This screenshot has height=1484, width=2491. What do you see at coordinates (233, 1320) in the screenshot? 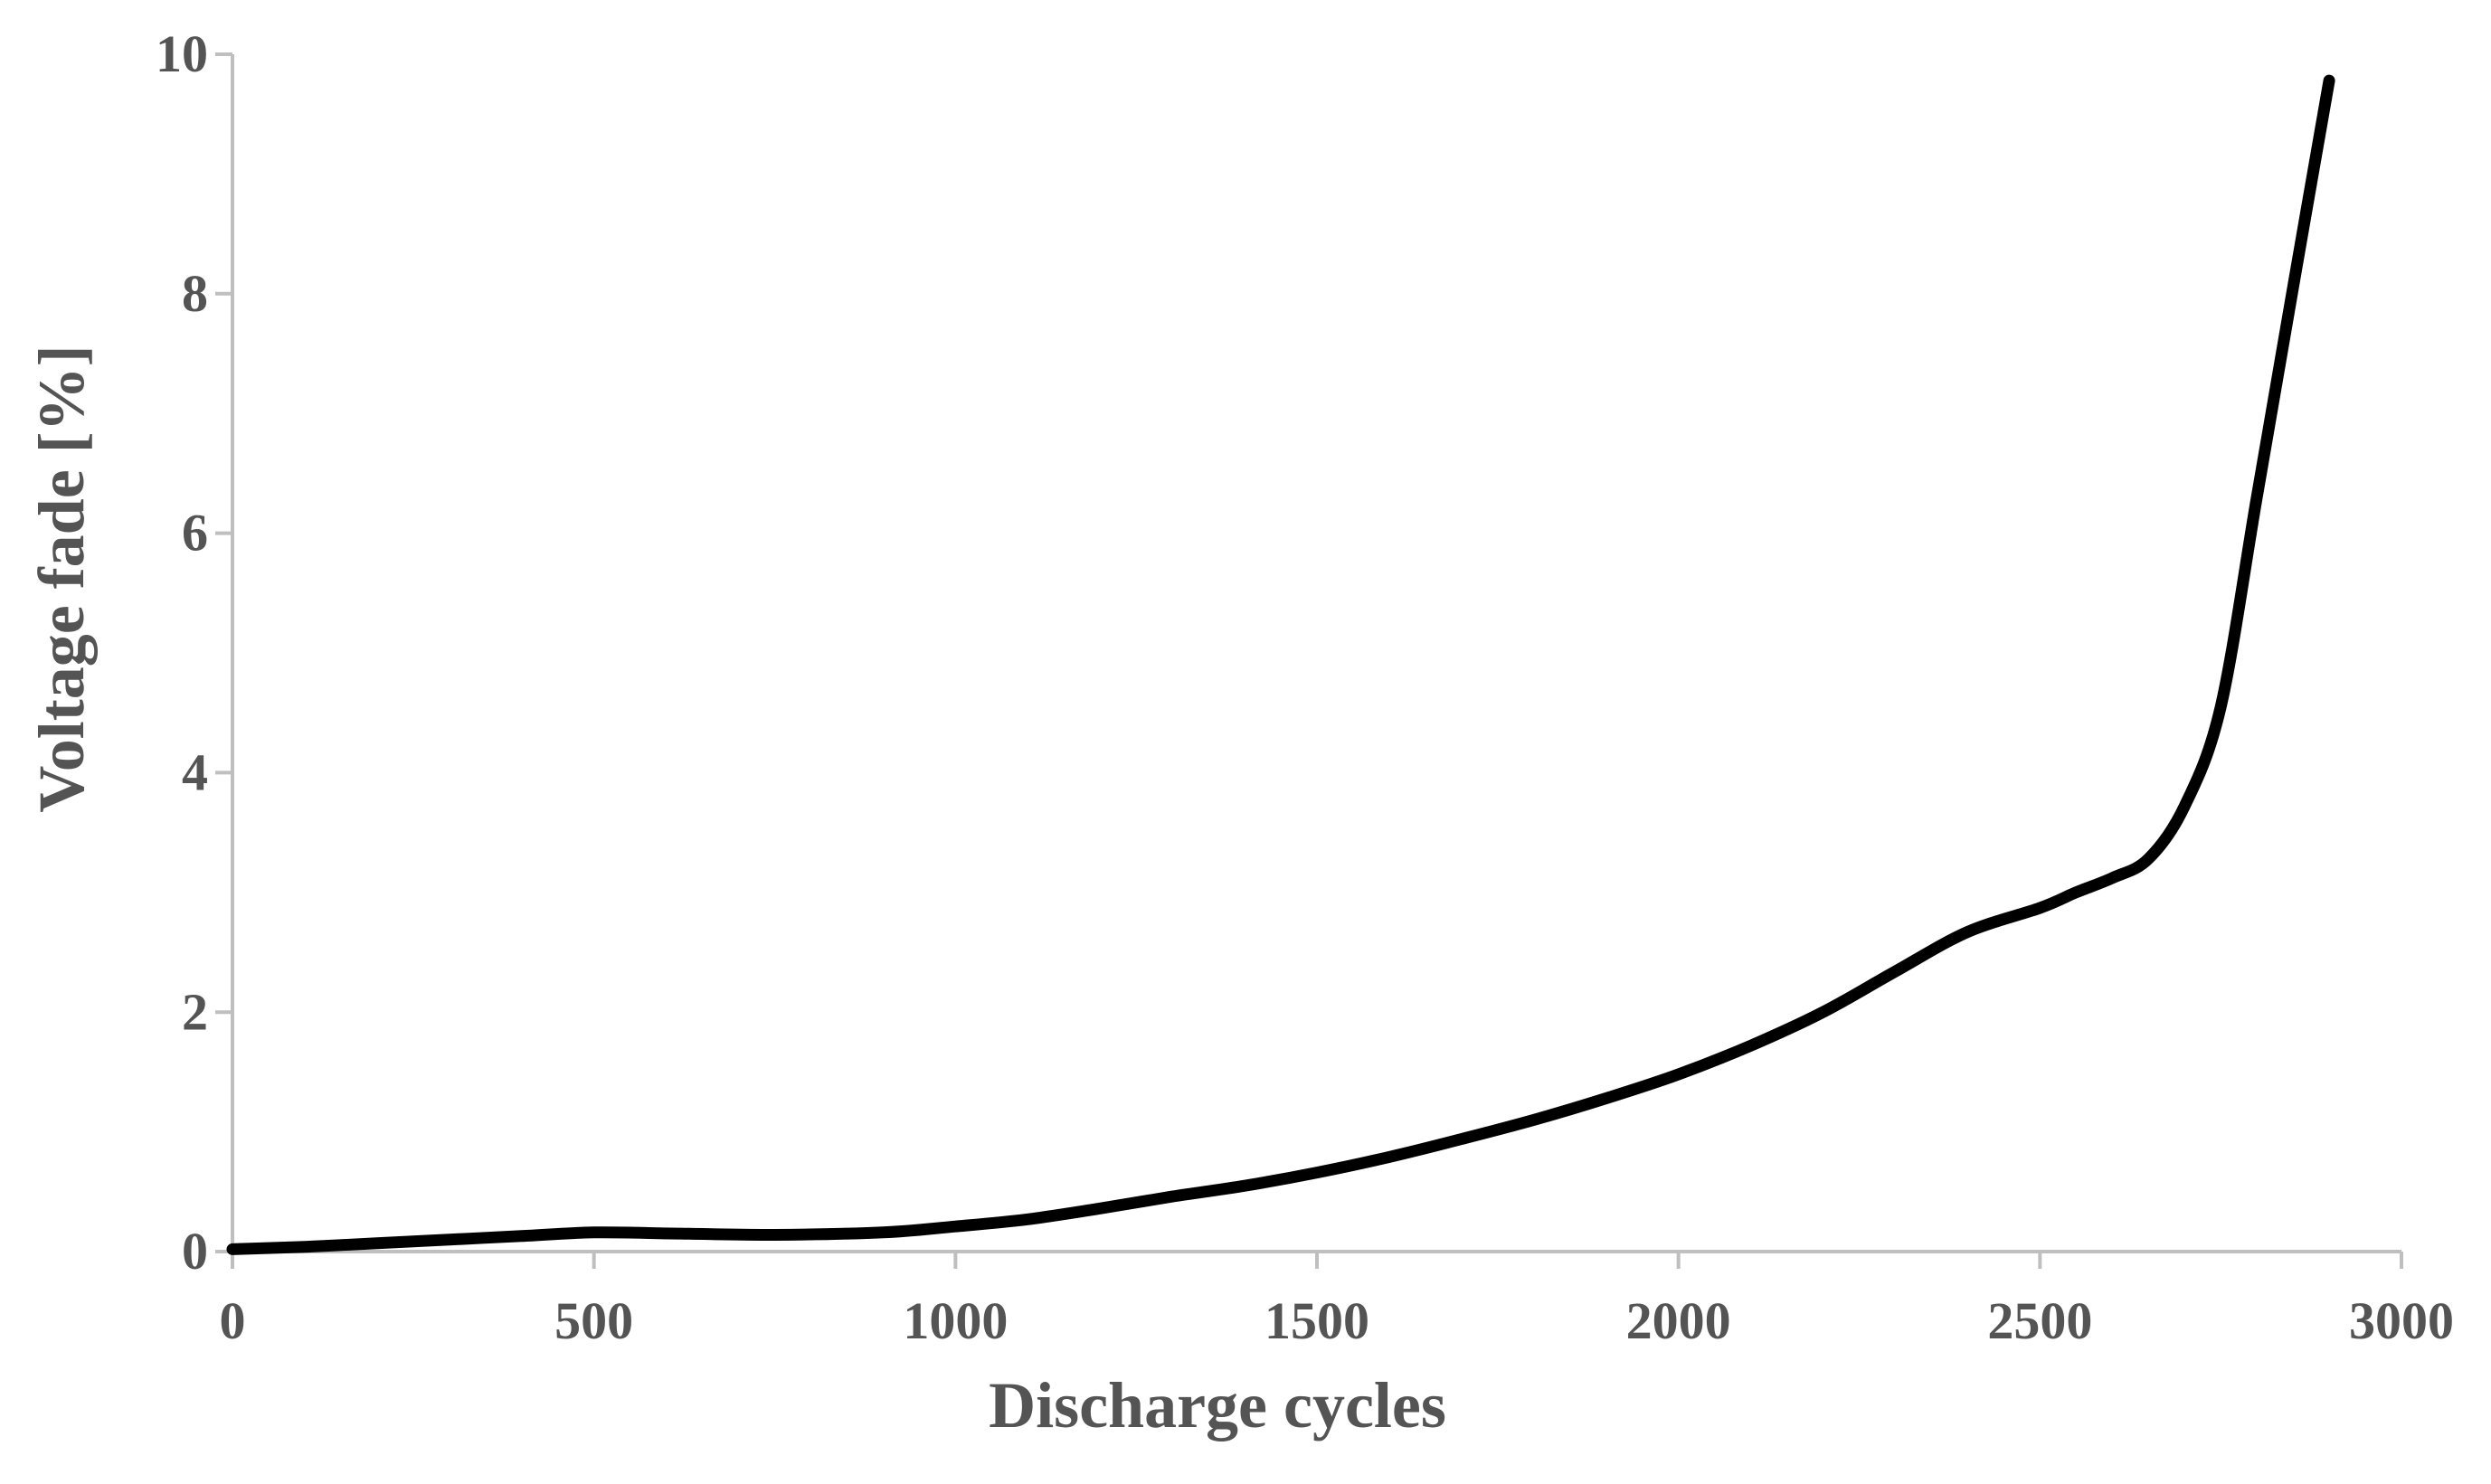
I see `x-tick-label-0: 0` at bounding box center [233, 1320].